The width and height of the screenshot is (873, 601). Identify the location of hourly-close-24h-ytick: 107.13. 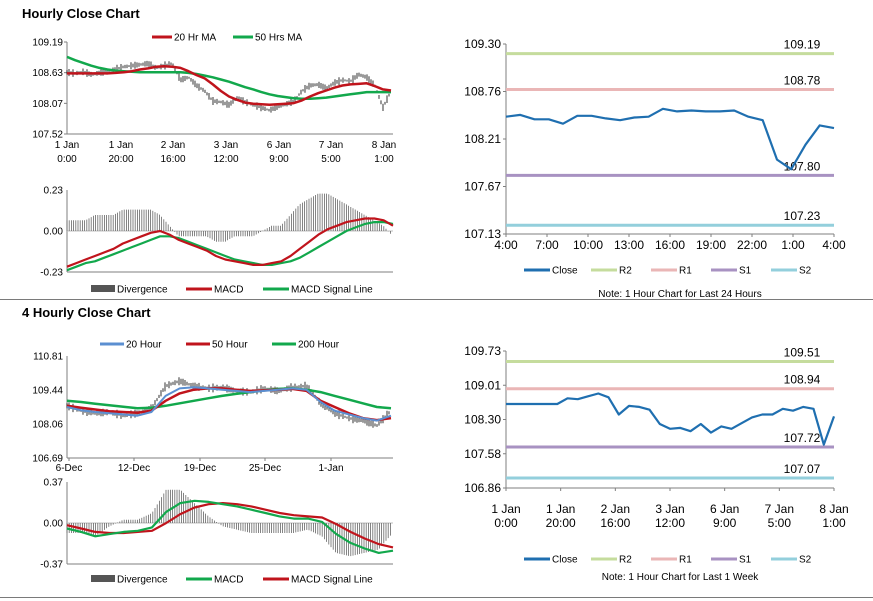
(482, 234).